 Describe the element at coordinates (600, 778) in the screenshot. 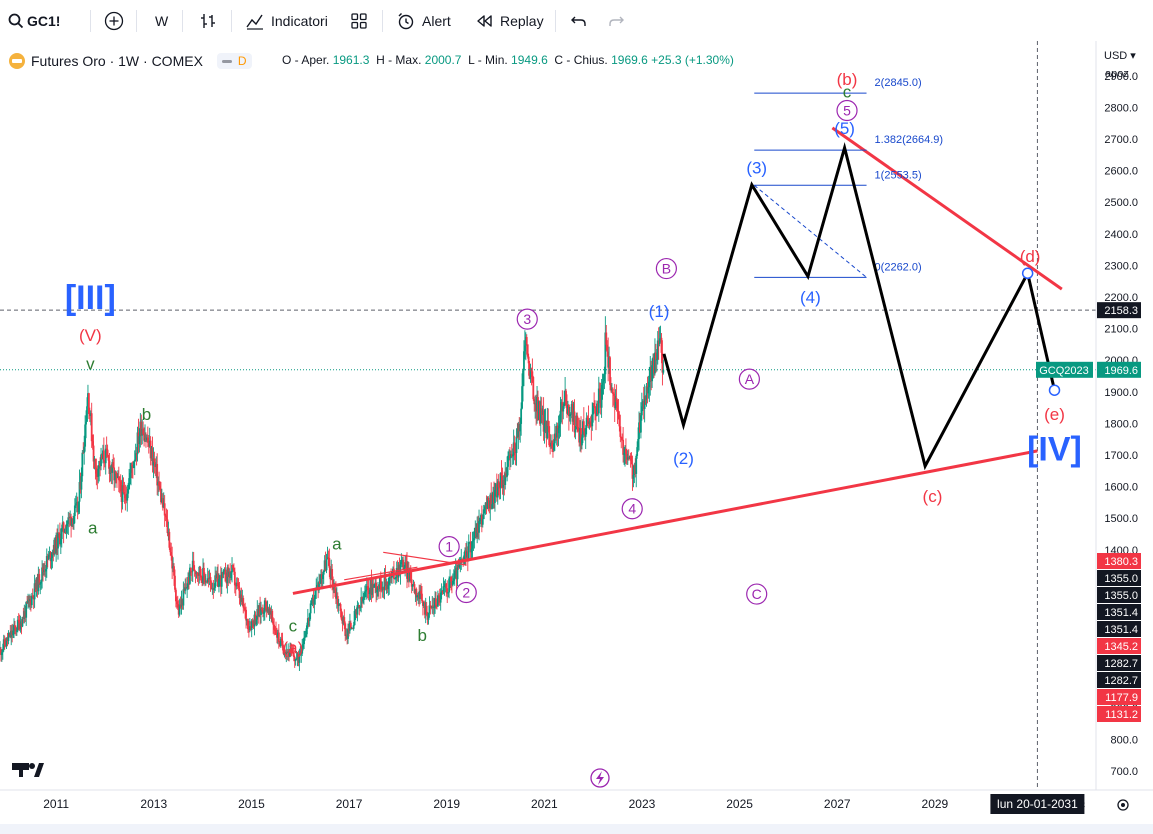

I see `lightning-icon` at that location.